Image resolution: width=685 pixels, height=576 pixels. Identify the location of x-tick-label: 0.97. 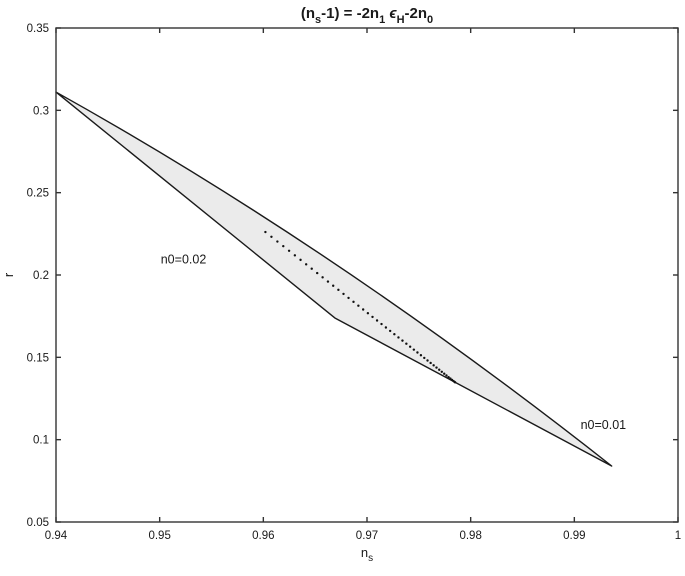
(367, 536).